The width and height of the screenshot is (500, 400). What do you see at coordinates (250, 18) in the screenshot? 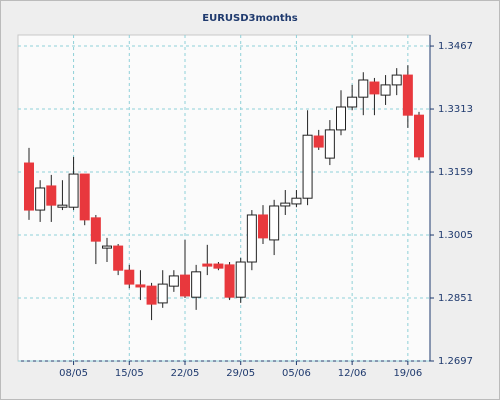
I see `chart-title: EURUSD3months` at bounding box center [250, 18].